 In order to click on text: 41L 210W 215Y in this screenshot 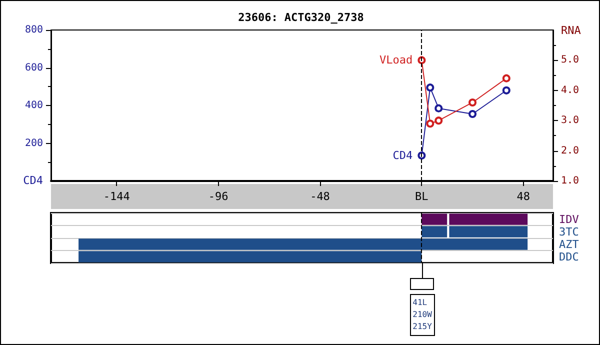, I will do `click(422, 315)`.